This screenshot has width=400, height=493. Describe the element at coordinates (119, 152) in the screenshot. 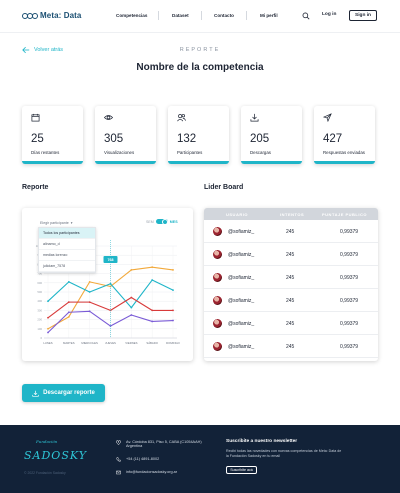

I see `stat-label: Visualizaciones` at that location.